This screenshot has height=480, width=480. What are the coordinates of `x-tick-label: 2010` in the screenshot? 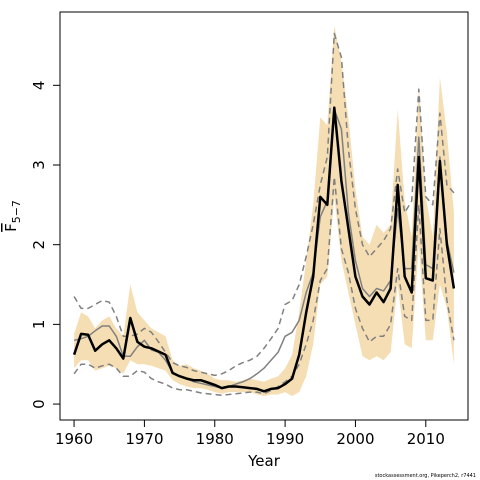 It's located at (426, 439).